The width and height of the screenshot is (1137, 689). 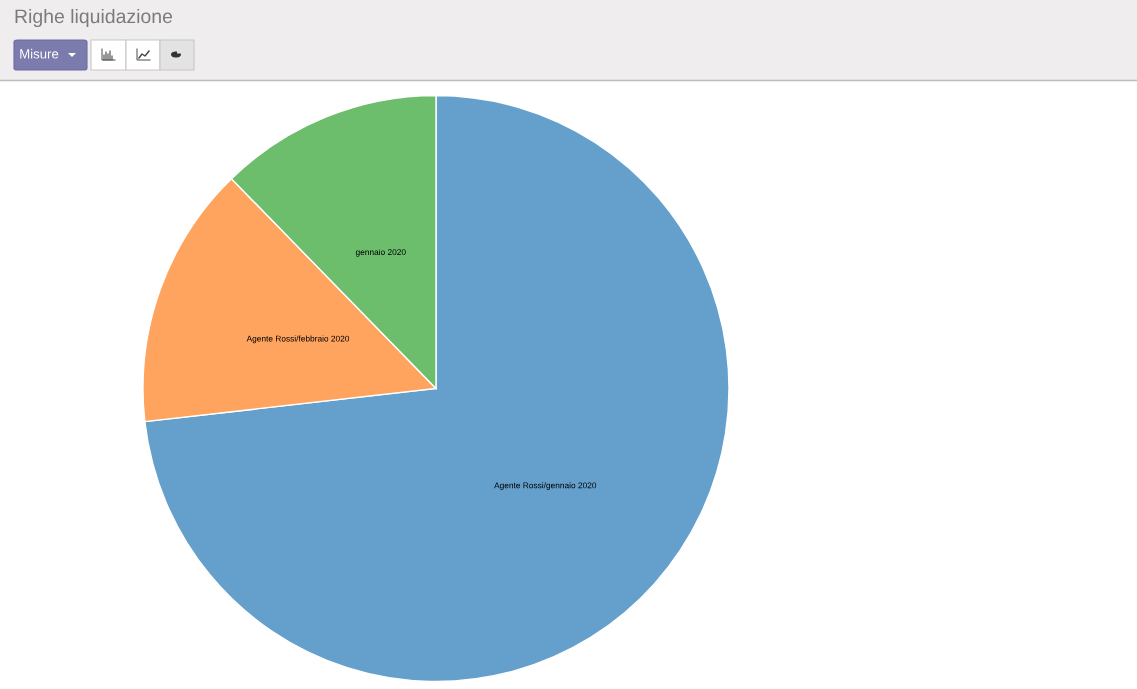 I want to click on slice-label: gennaio 2020, so click(x=380, y=252).